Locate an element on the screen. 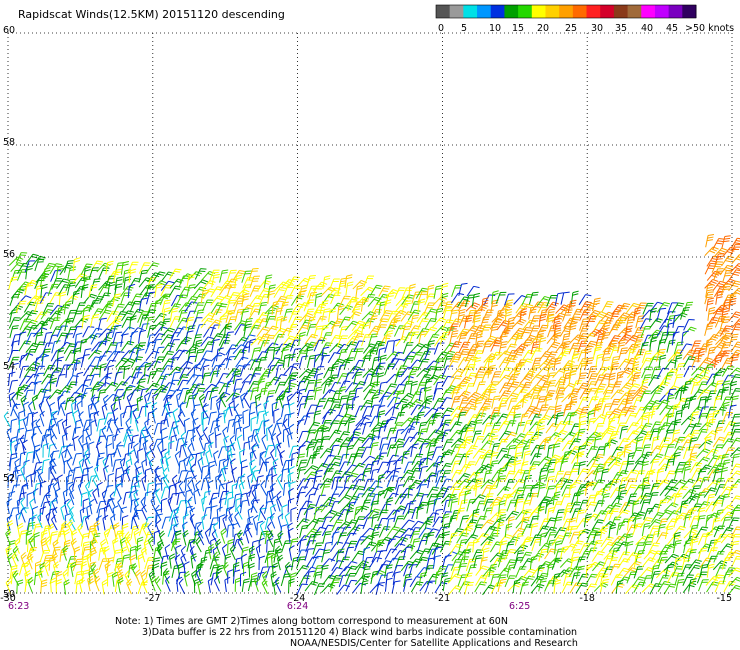  time-label: 6:24 is located at coordinates (297, 606).